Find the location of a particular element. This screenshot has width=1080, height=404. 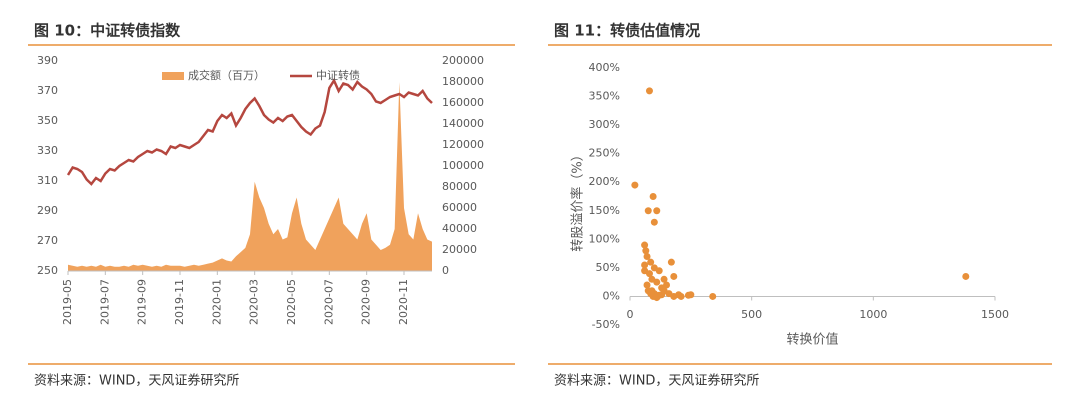

y-tick-label: 150% is located at coordinates (604, 210).